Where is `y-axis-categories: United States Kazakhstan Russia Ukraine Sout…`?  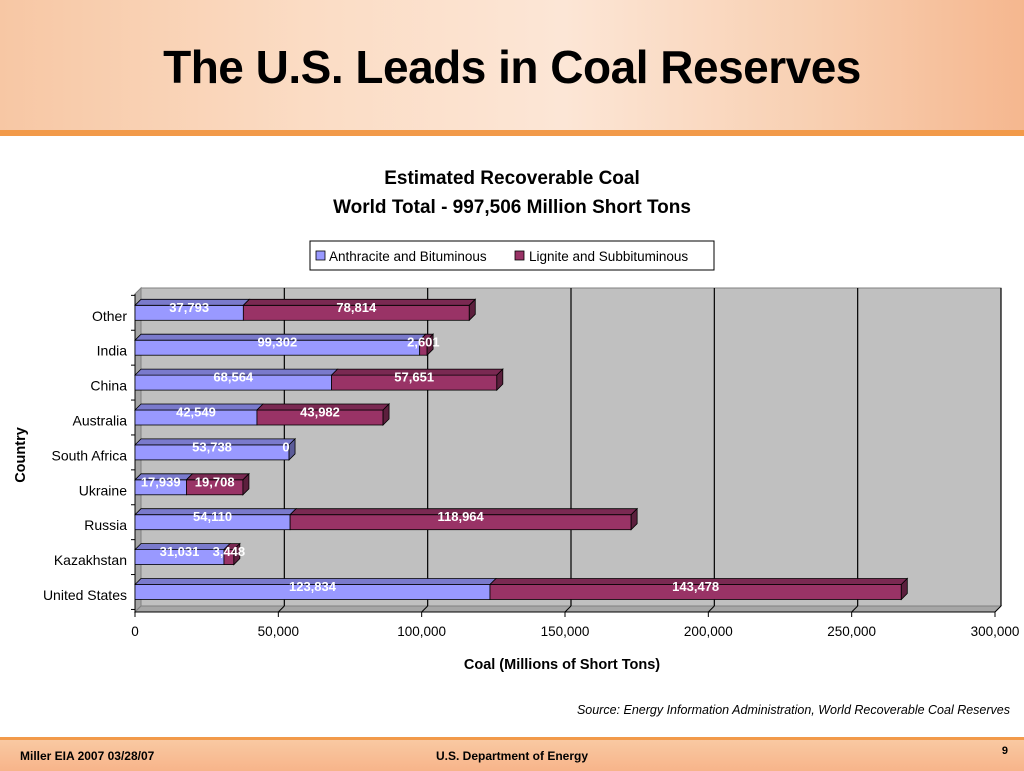
y-axis-categories: United States Kazakhstan Russia Ukraine Sout… is located at coordinates (89, 452).